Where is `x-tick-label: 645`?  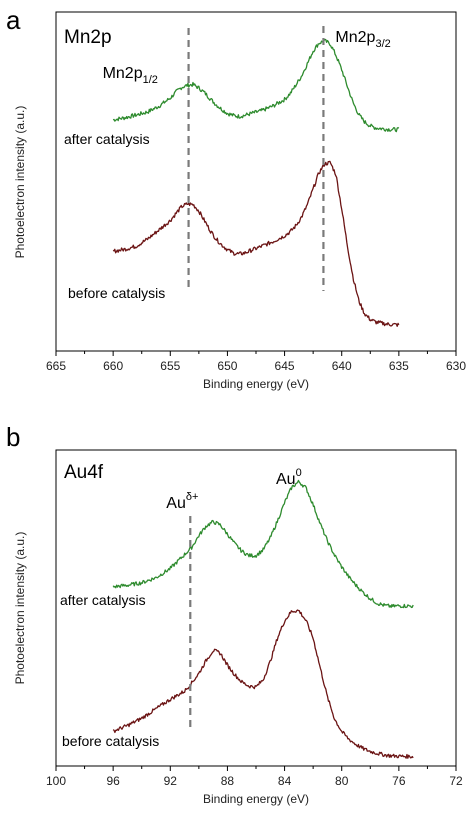 x-tick-label: 645 is located at coordinates (285, 366).